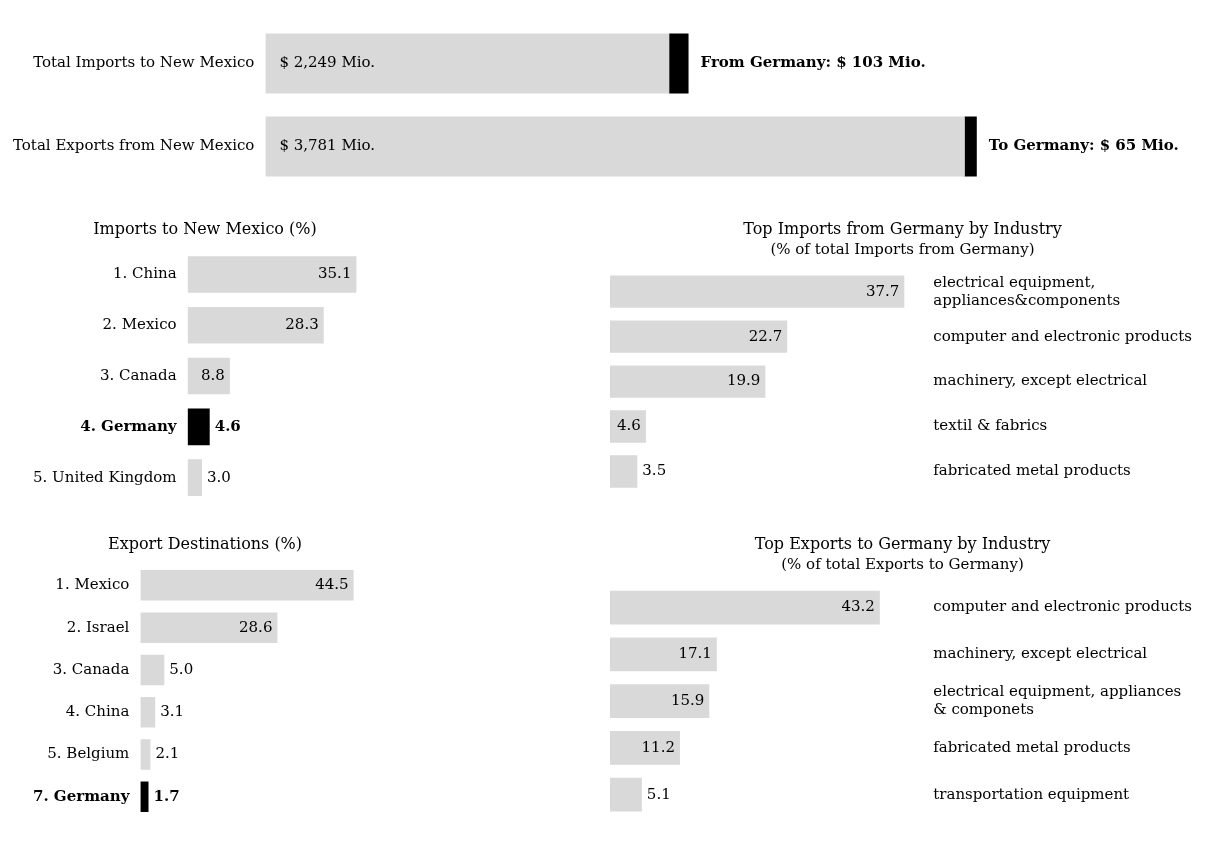 This screenshot has height=845, width=1218. What do you see at coordinates (902, 249) in the screenshot?
I see `chart-subtitle: (% of total Imports from Germany)` at bounding box center [902, 249].